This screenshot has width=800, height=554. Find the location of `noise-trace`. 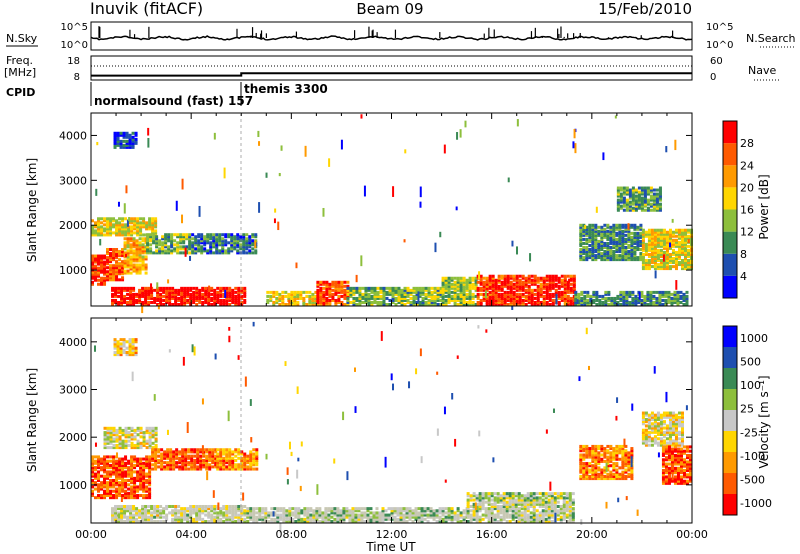

noise-trace is located at coordinates (391, 38).